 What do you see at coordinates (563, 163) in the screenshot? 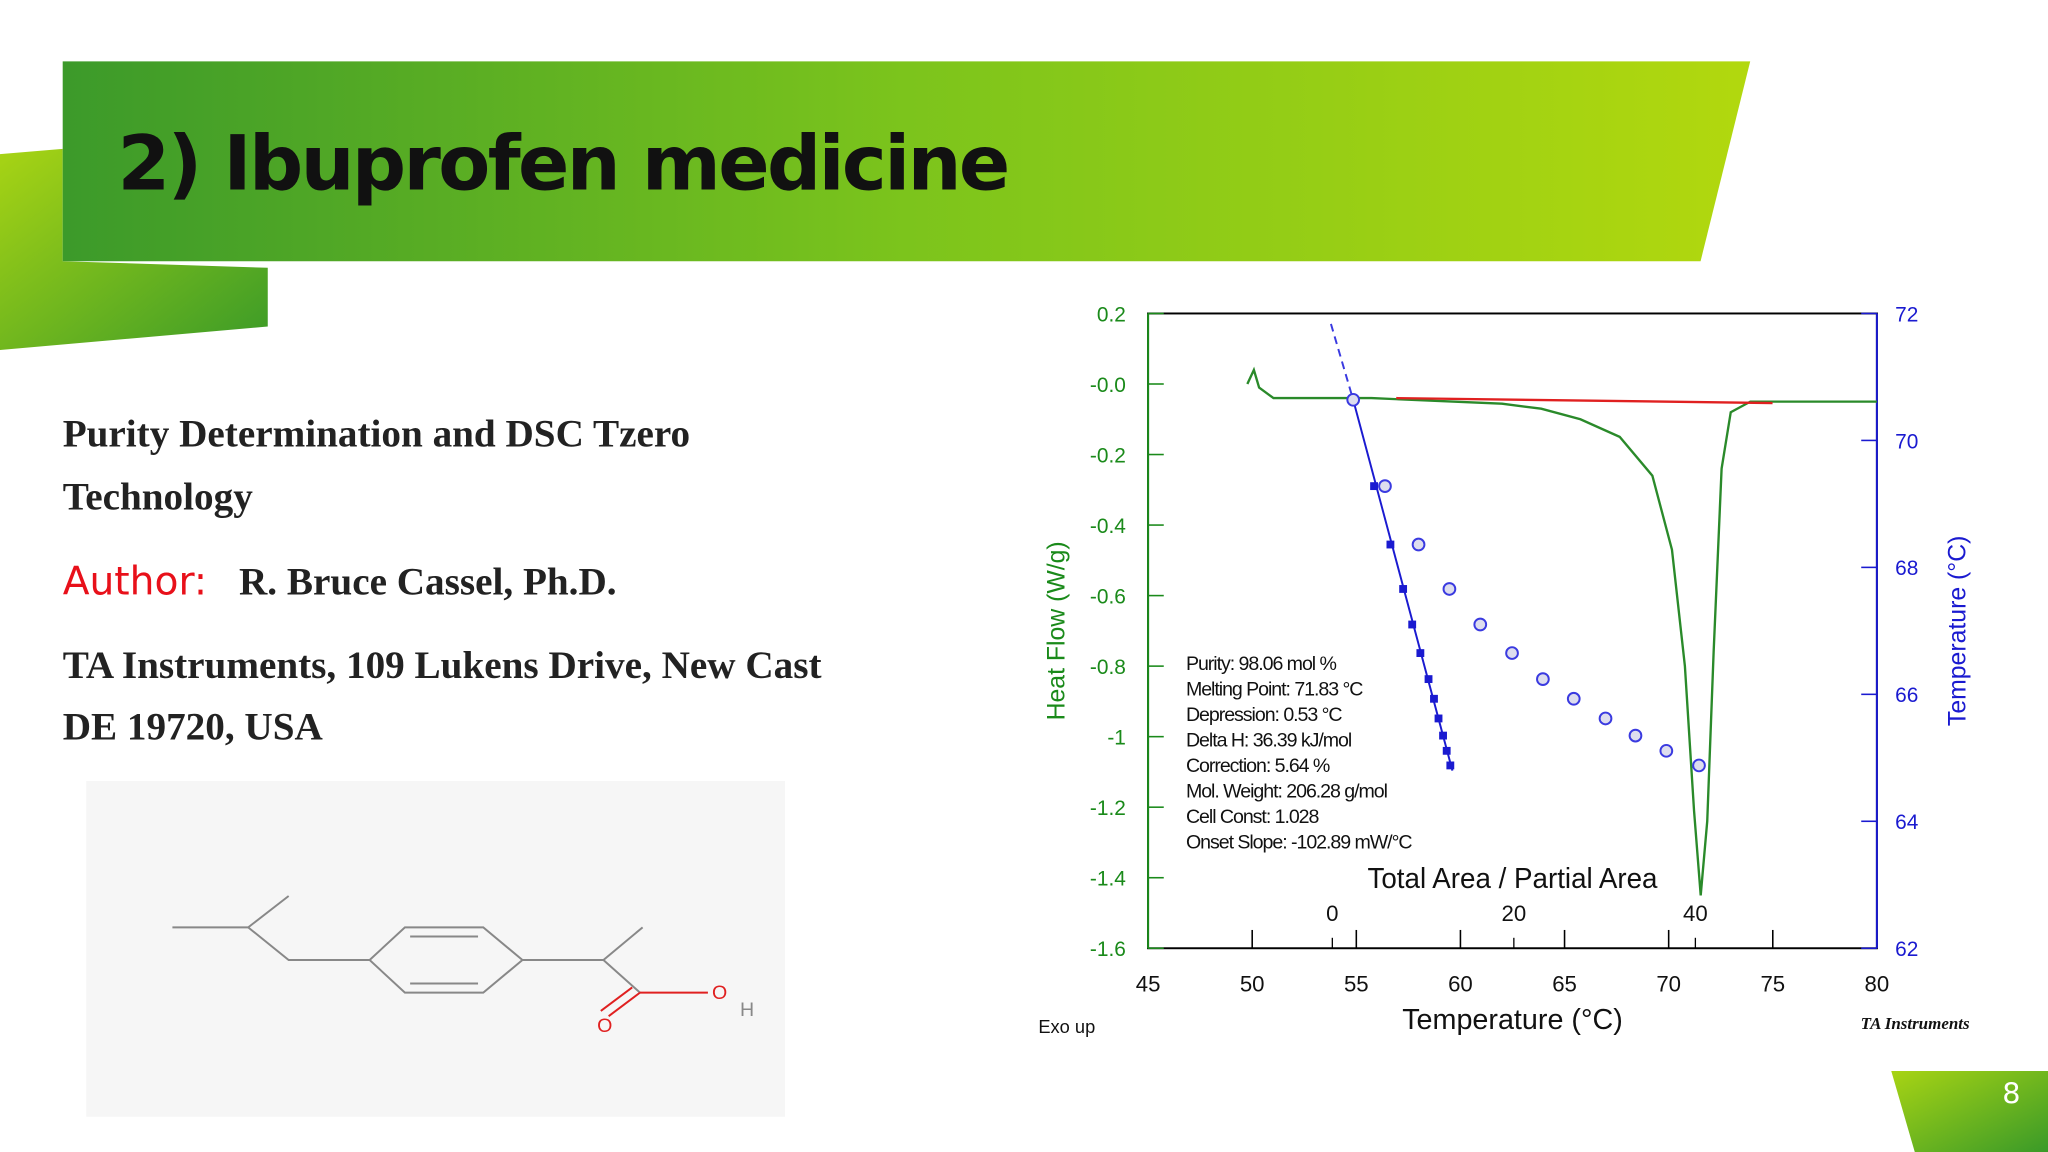
I see `title: 2) Ibuprofen medicine` at bounding box center [563, 163].